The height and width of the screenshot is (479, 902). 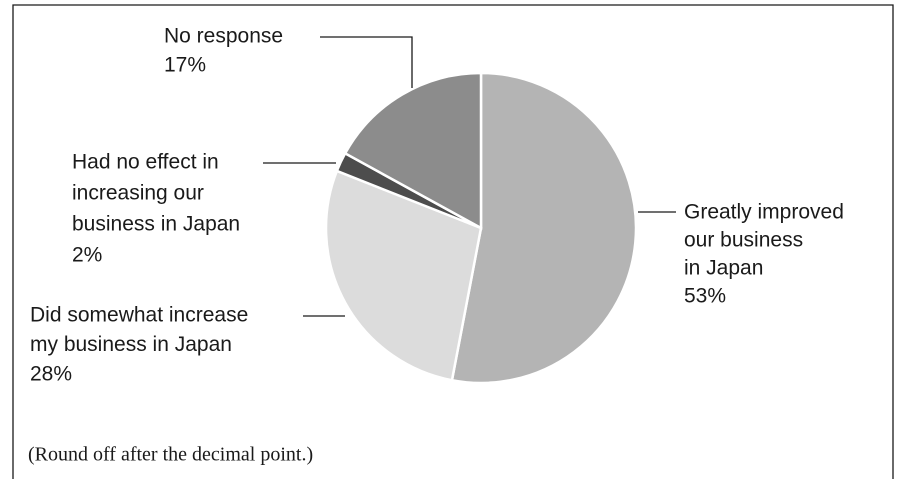 I want to click on slice-label: business in Japan, so click(x=156, y=224).